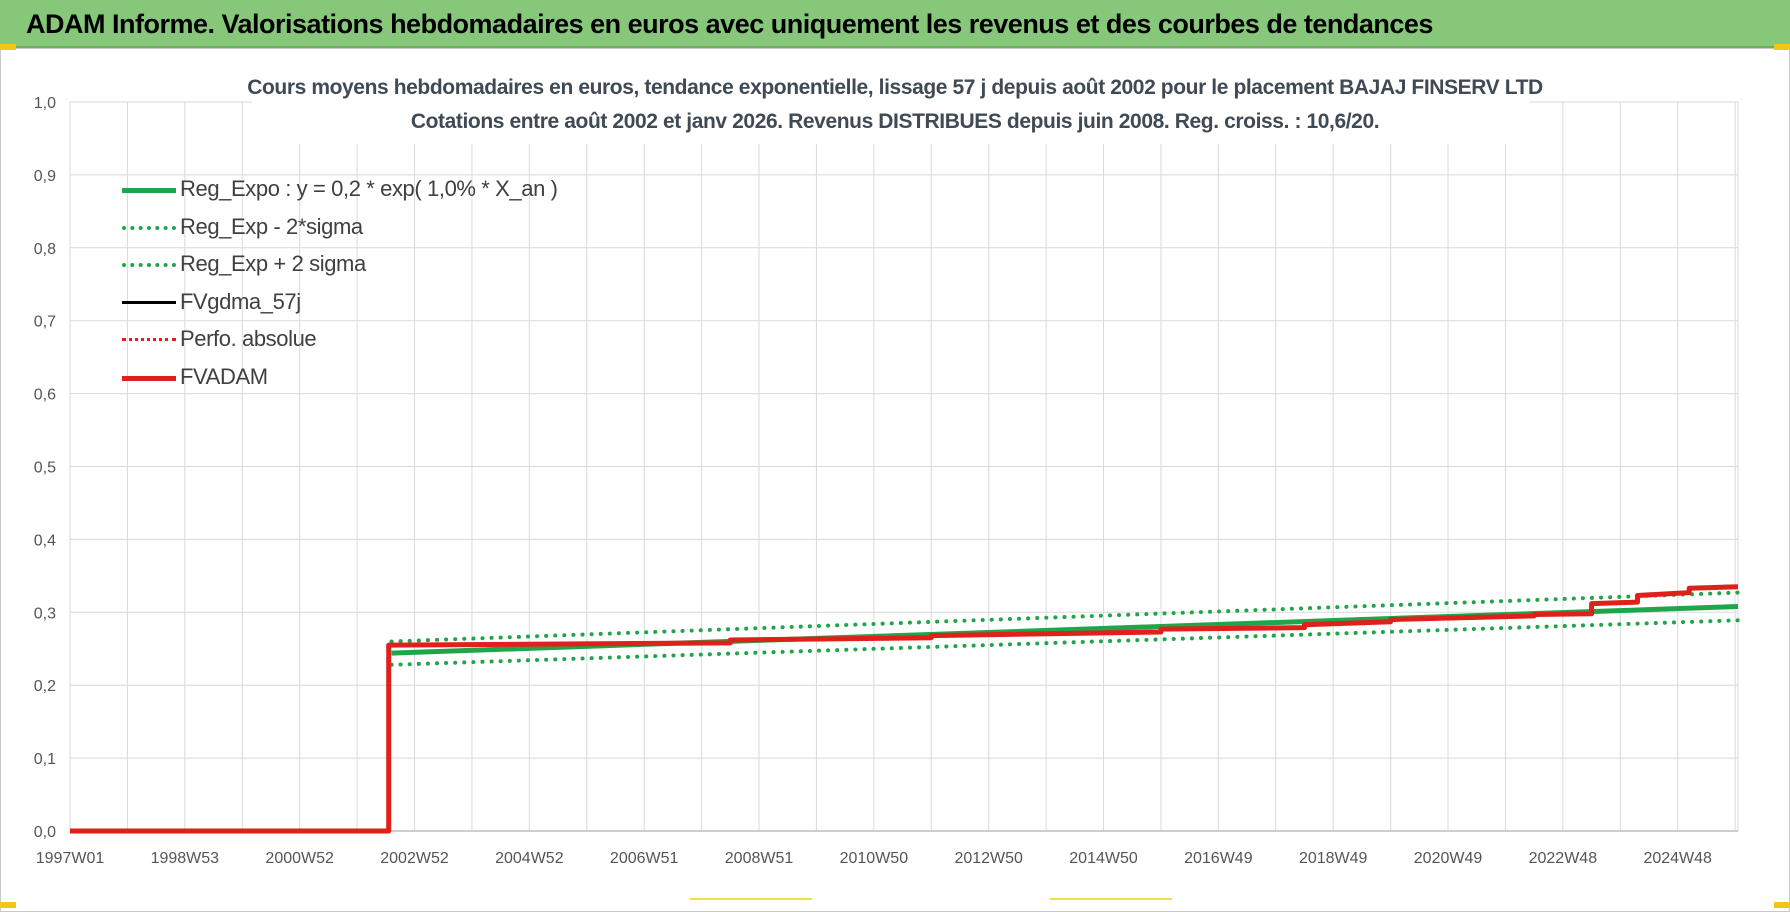 Image resolution: width=1790 pixels, height=912 pixels. I want to click on legend-label: Reg_Expo : y = 0,2 * exp( 1,0% * X_an ), so click(369, 188).